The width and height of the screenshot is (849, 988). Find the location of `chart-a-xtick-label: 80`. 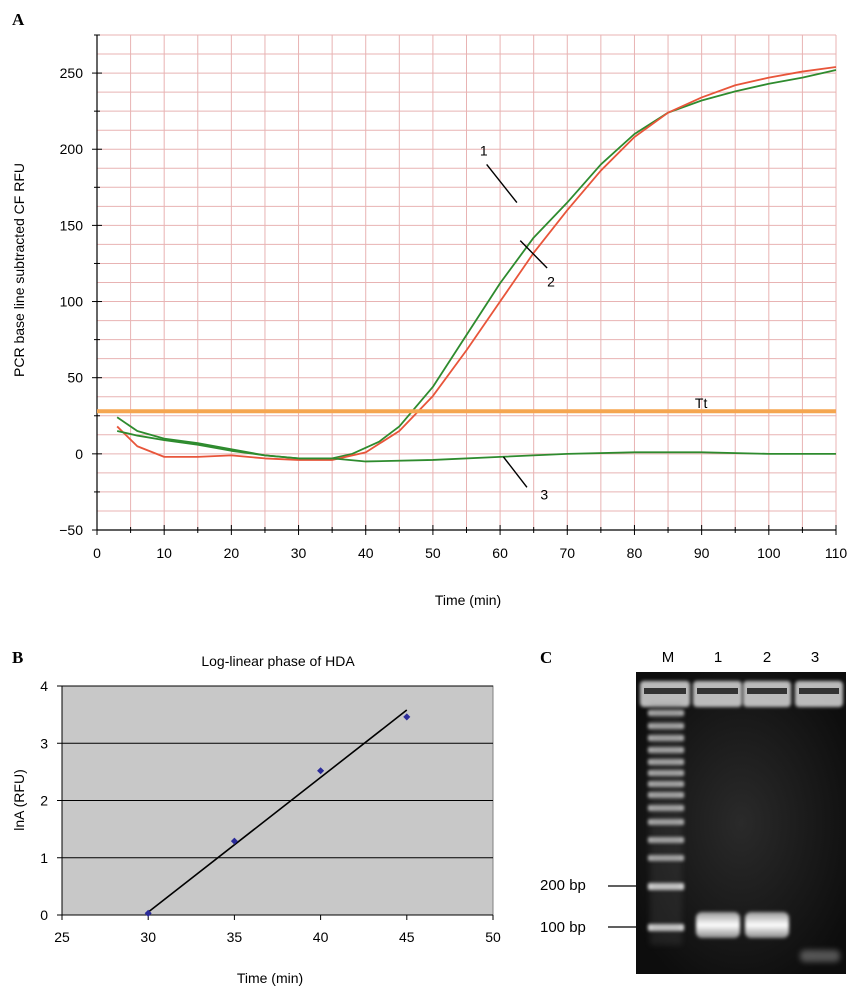

chart-a-xtick-label: 80 is located at coordinates (635, 553).